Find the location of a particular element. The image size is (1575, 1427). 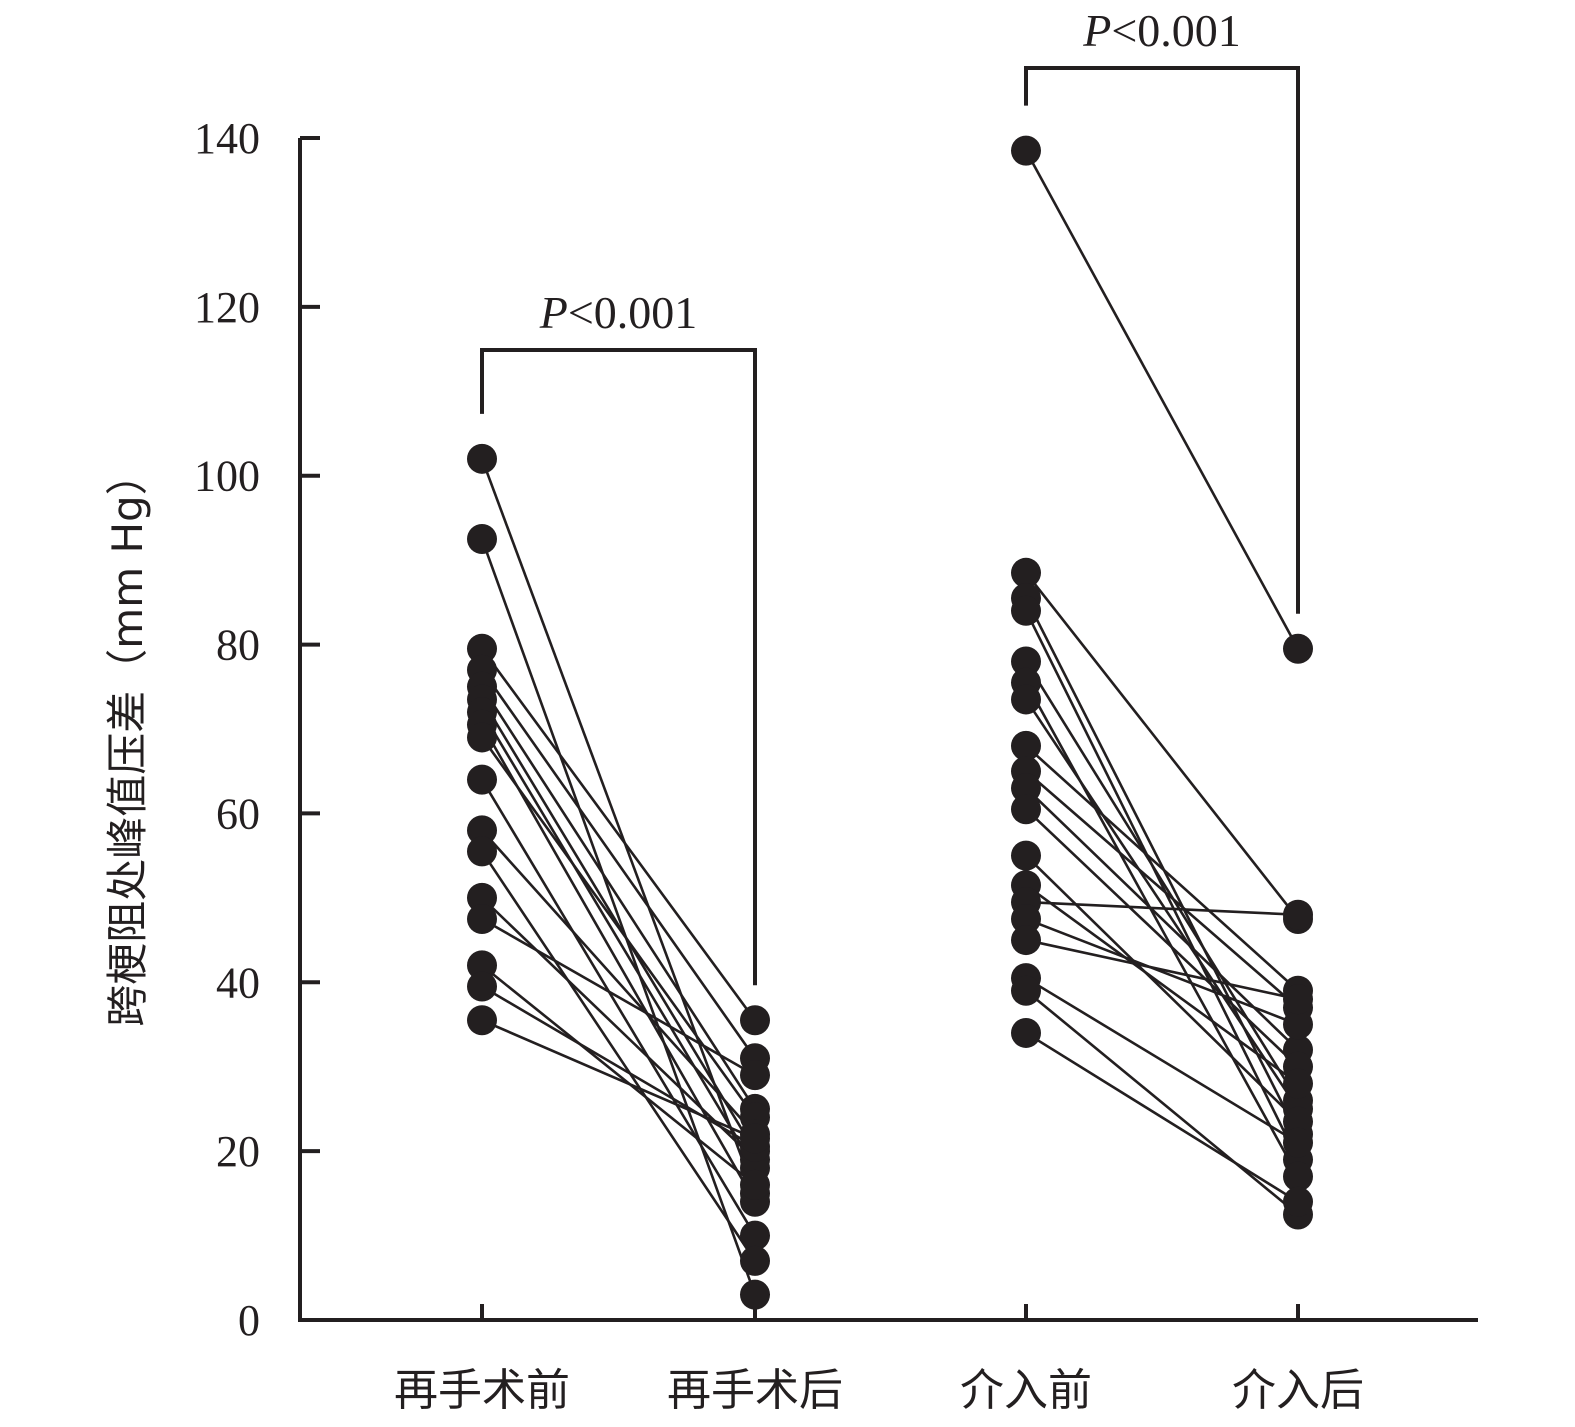

y-tick-label: 40 is located at coordinates (238, 982).